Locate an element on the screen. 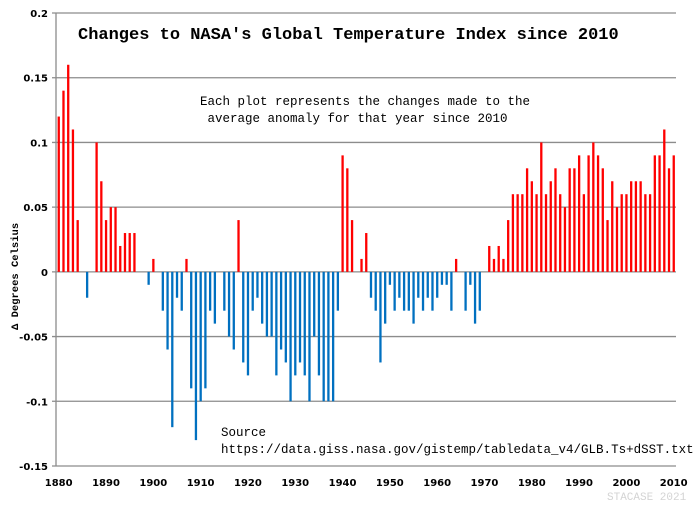  bar-1933 is located at coordinates (309, 336).